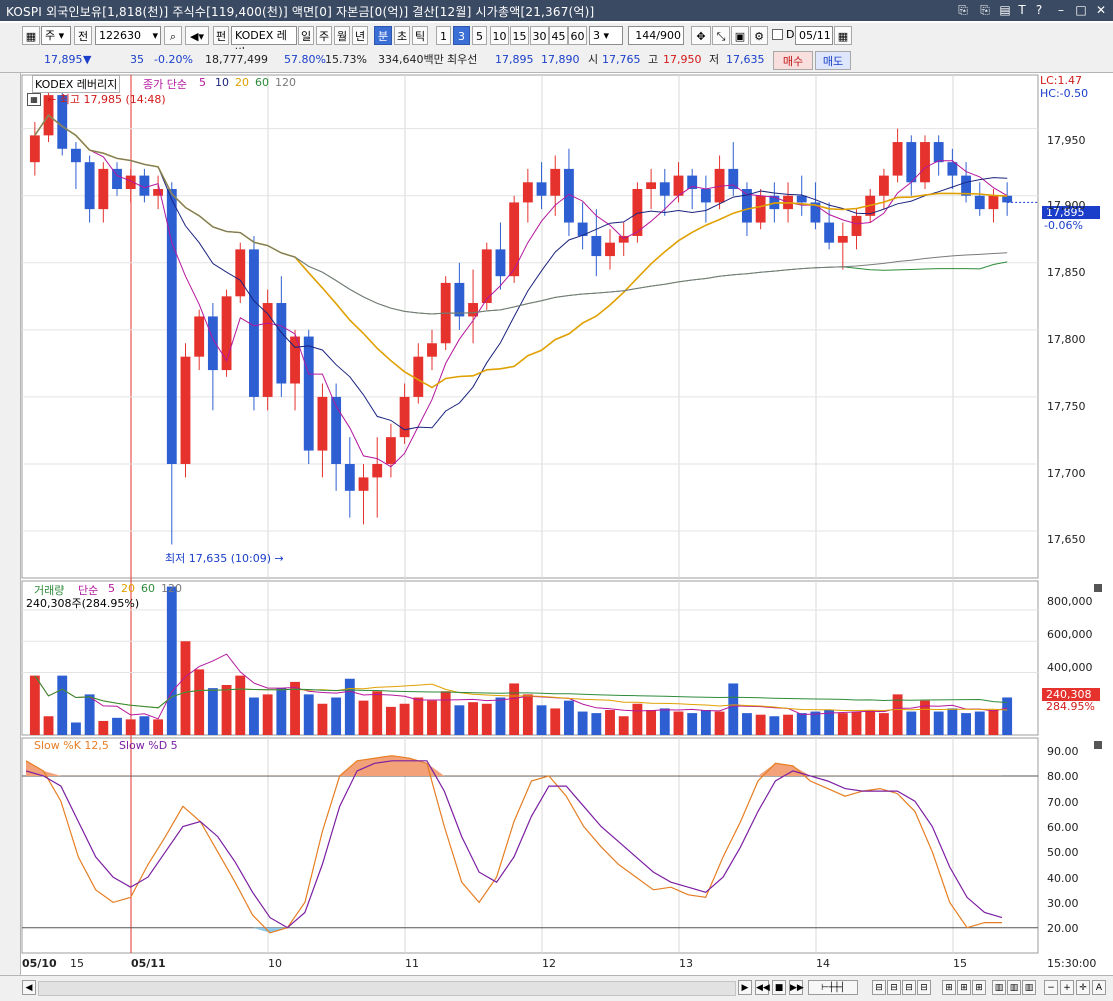  Describe the element at coordinates (762, 987) in the screenshot. I see `rewind-icon: ◀◀` at that location.